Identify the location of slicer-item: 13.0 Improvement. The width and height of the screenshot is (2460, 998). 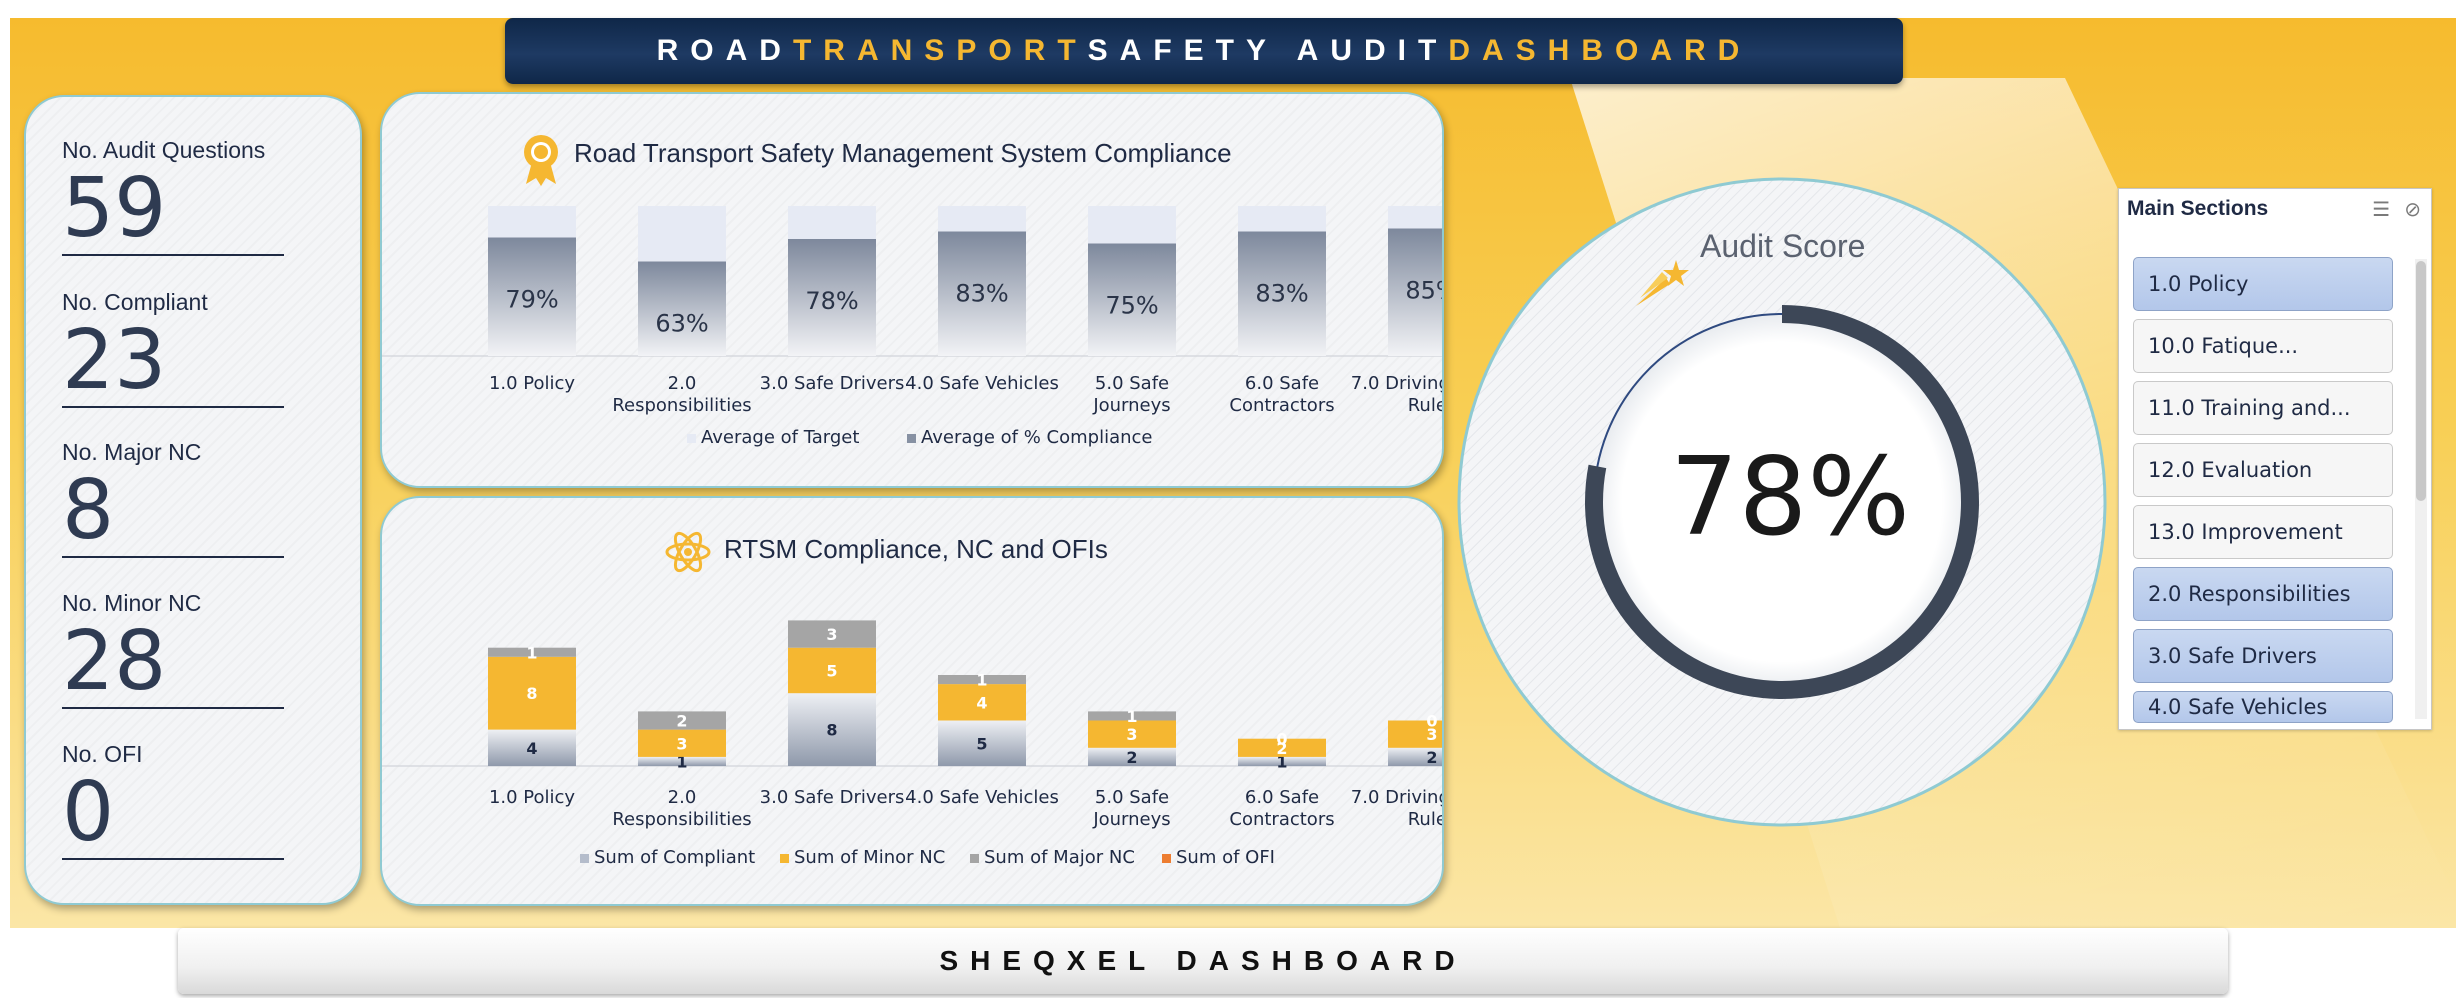
(2263, 532).